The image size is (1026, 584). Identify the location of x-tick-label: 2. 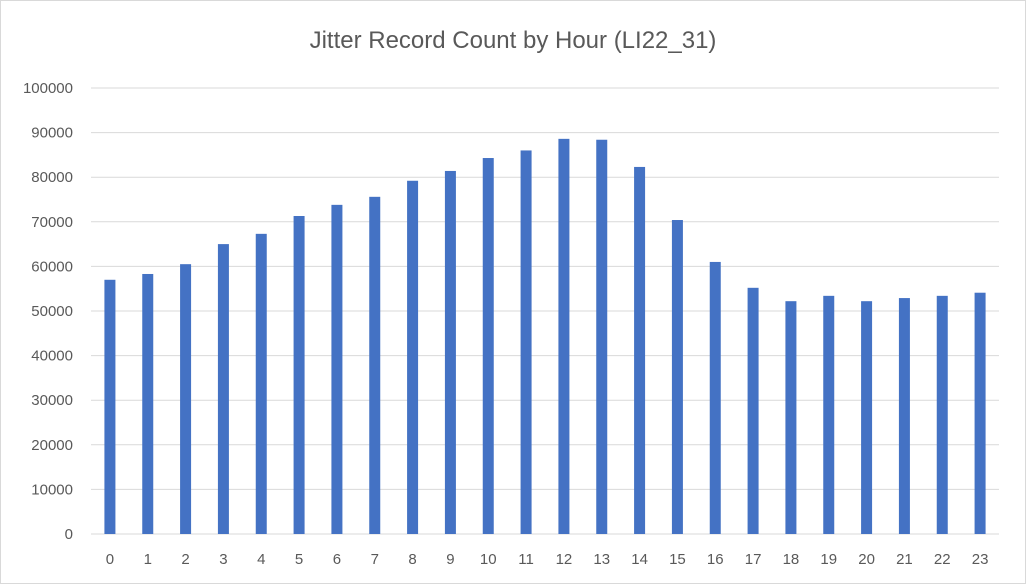
(185, 559).